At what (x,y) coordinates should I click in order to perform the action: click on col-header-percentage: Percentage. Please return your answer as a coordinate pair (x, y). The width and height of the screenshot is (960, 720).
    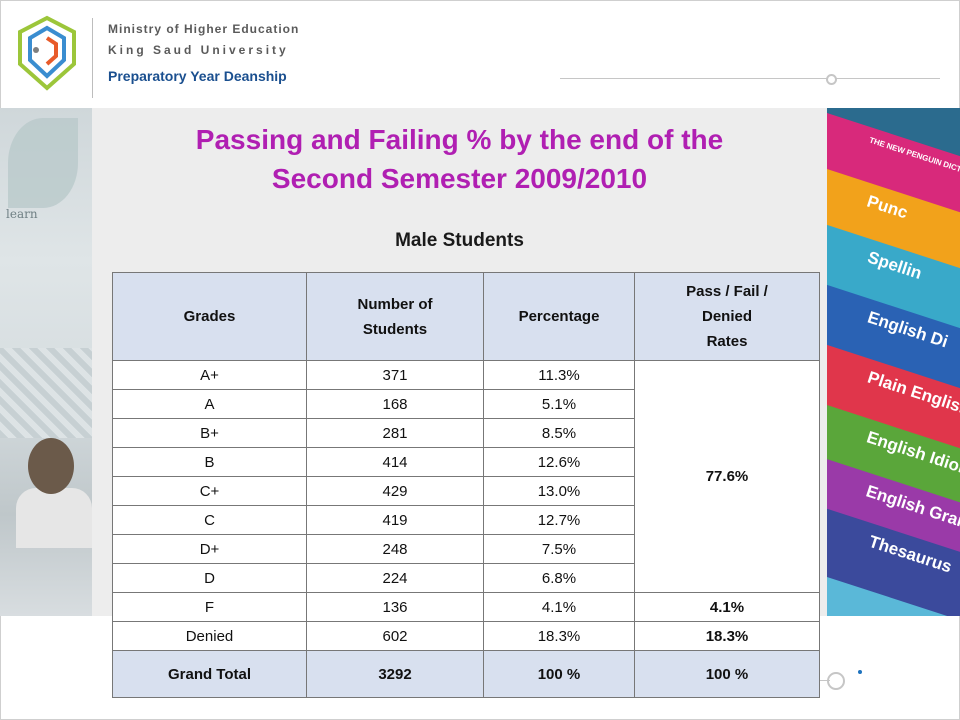
    Looking at the image, I should click on (559, 316).